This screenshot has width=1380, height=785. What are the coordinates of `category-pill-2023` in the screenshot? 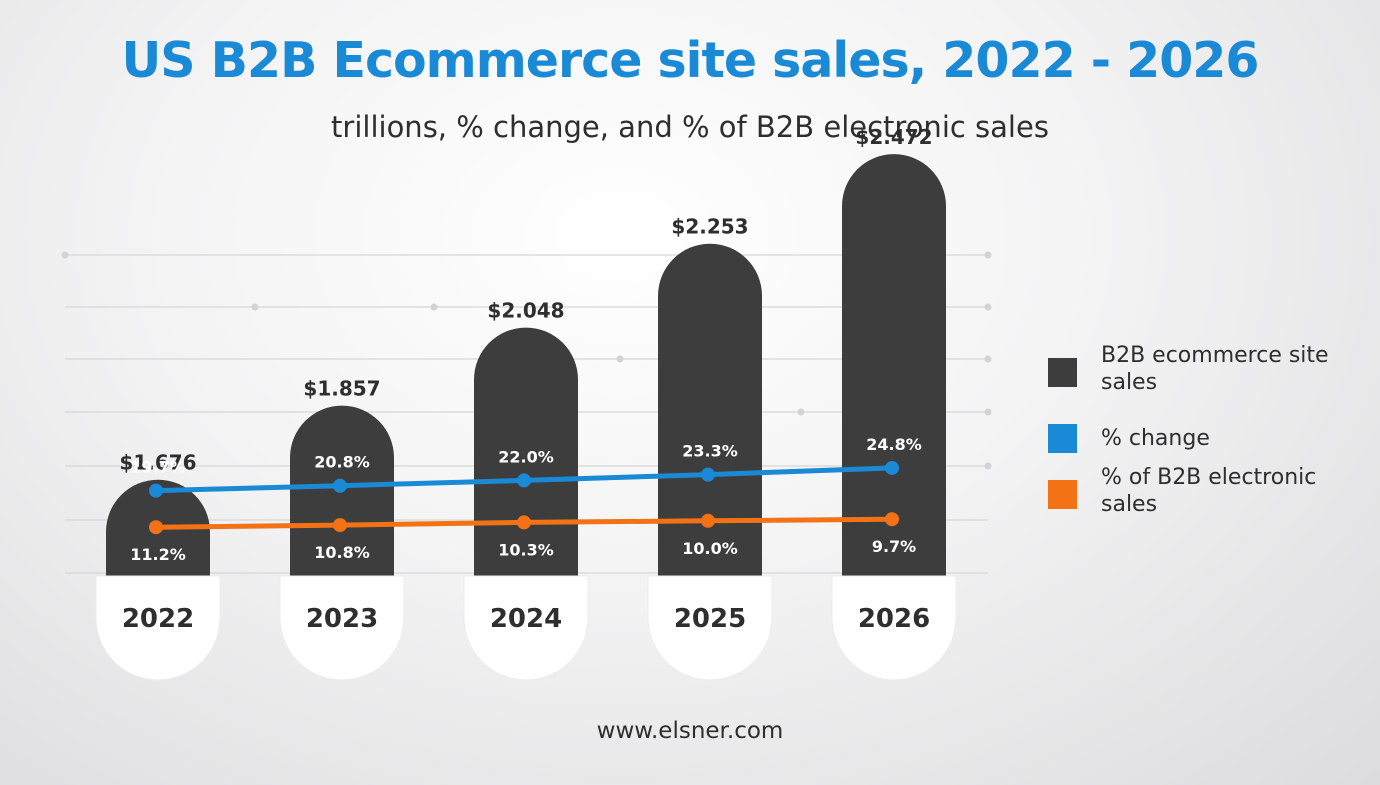 It's located at (342, 628).